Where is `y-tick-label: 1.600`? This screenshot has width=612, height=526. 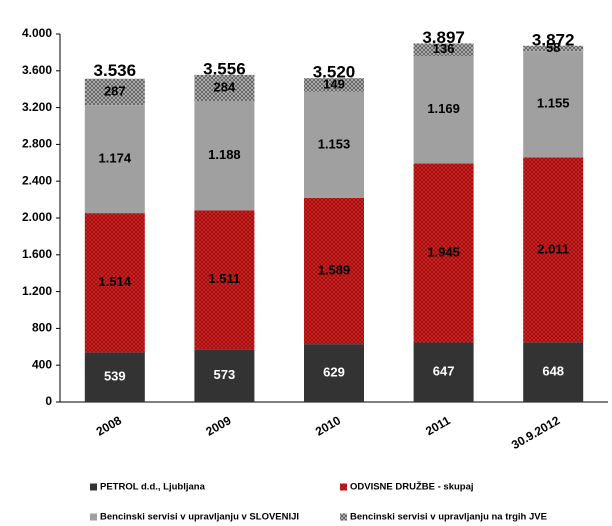
y-tick-label: 1.600 is located at coordinates (37, 254).